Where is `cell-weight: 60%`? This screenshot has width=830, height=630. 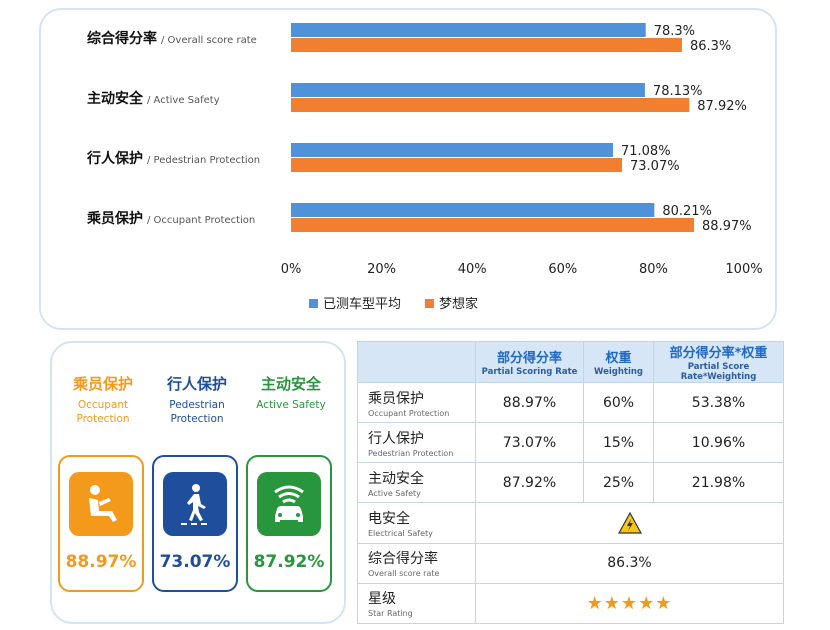
cell-weight: 60% is located at coordinates (618, 402).